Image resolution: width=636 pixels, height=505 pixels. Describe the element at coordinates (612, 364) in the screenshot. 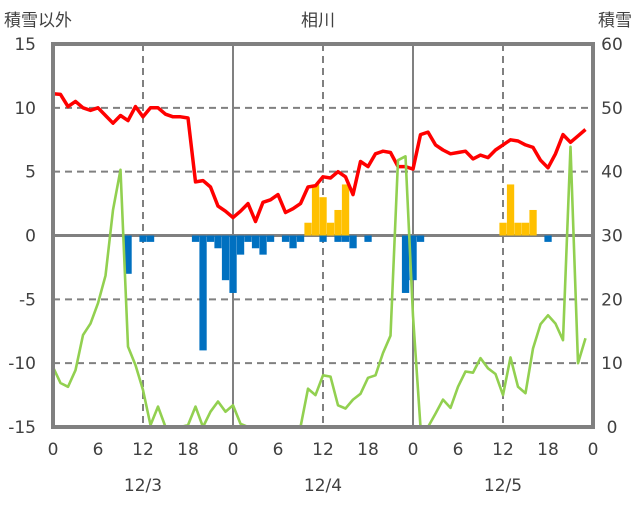

I see `right-tick-label: 10` at that location.